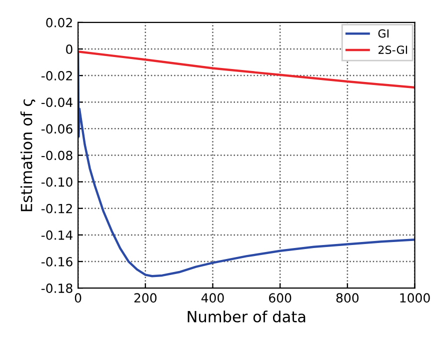  I want to click on x-tick-label: 400, so click(212, 298).